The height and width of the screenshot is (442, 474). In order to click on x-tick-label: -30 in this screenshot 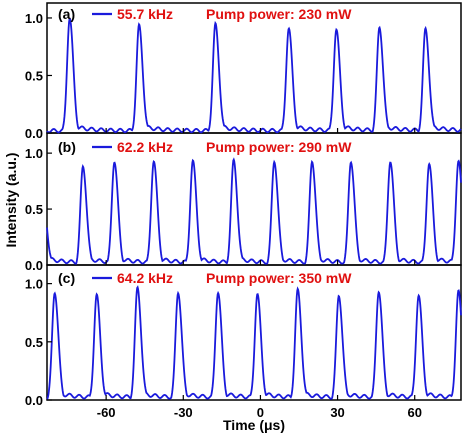, I will do `click(183, 412)`.